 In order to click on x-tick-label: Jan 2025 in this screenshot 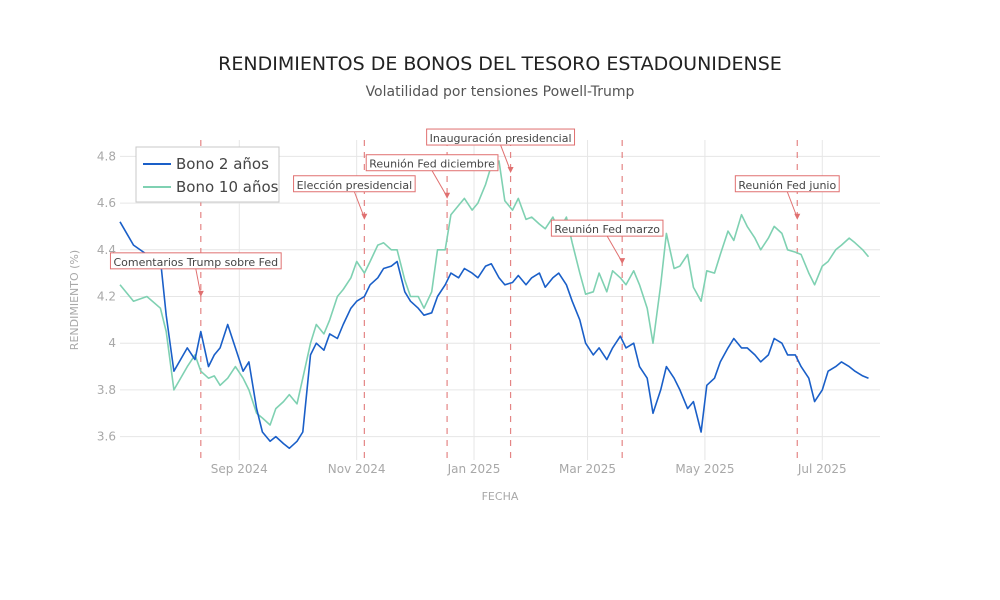, I will do `click(474, 469)`.